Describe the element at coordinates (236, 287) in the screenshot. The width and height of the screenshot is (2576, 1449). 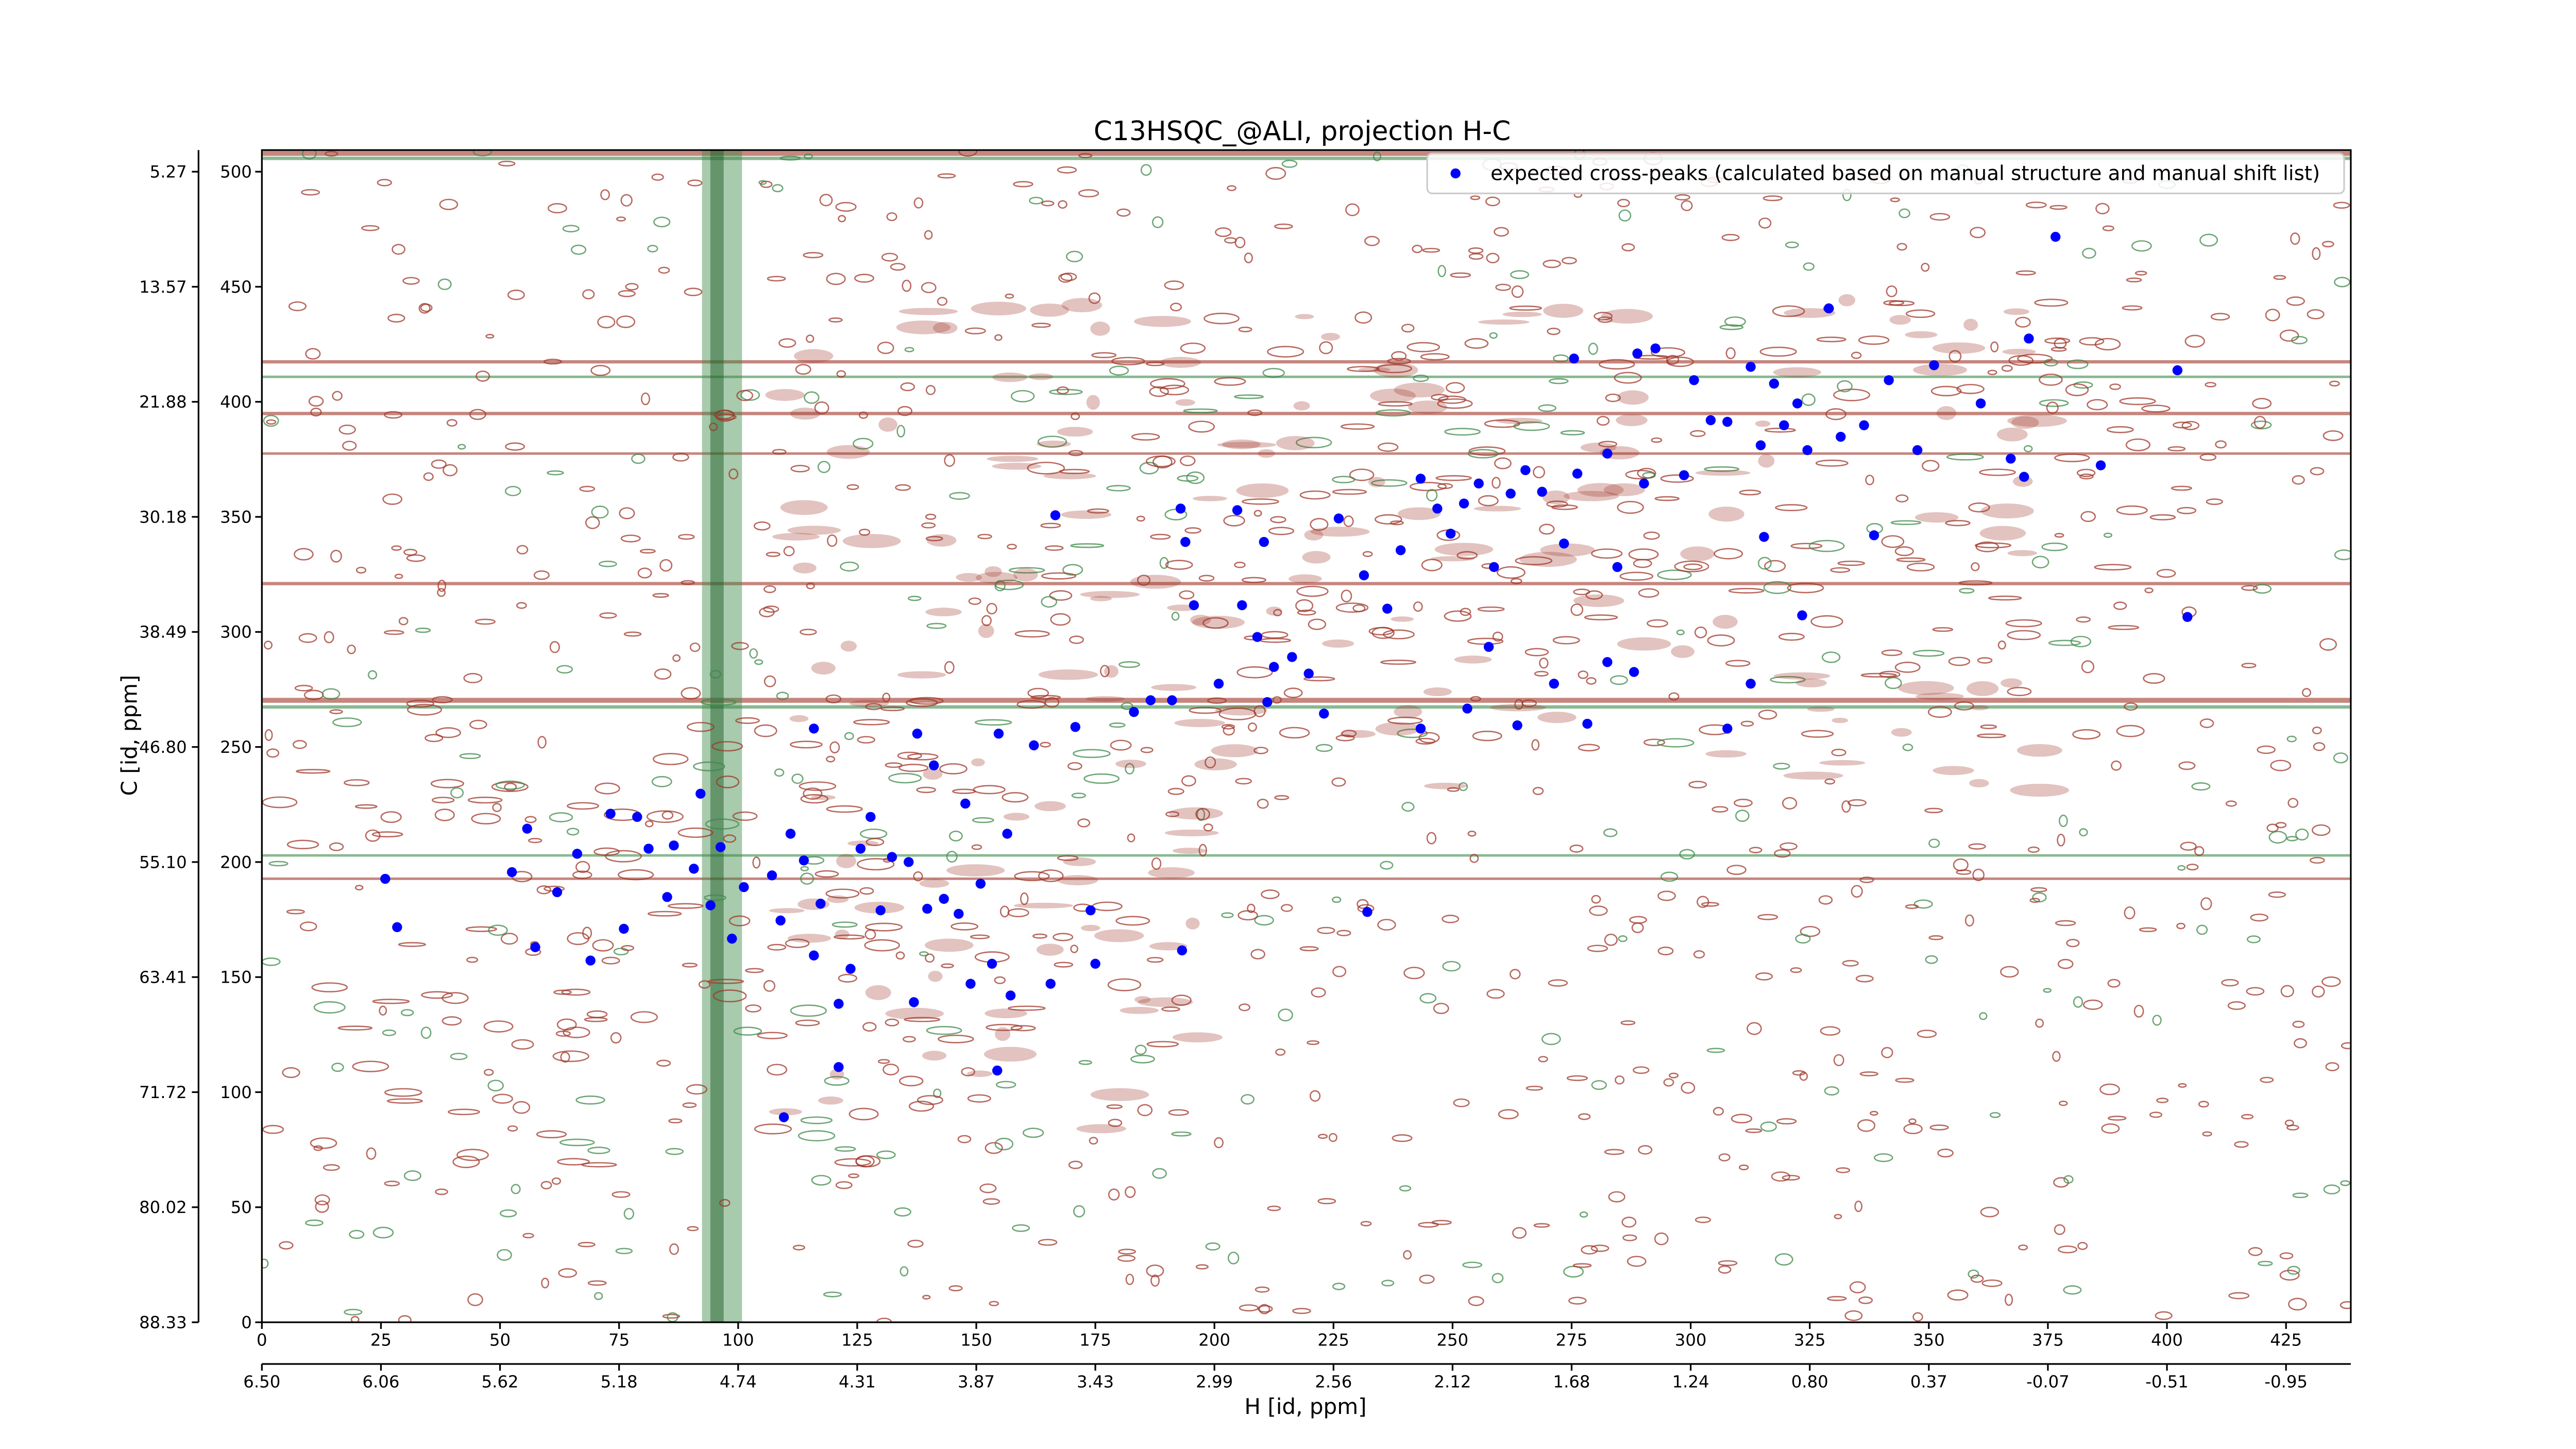
I see `y-tick-label: 450` at that location.